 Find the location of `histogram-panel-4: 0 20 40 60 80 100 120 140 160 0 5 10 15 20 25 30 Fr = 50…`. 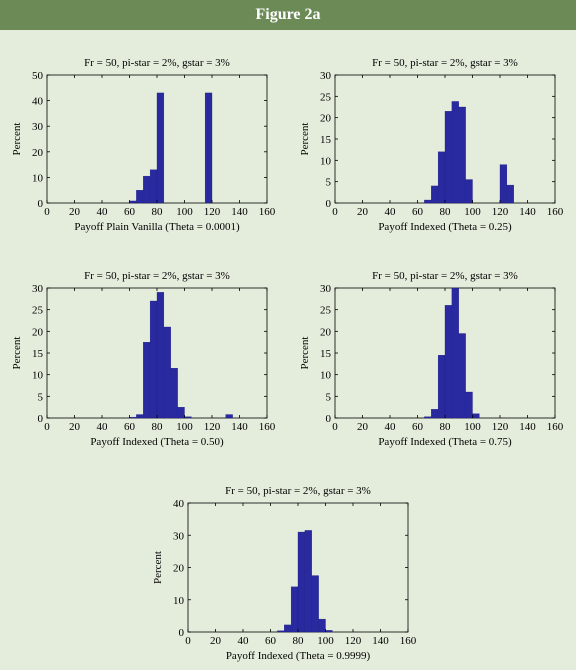

histogram-panel-4: 0 20 40 60 80 100 120 140 160 0 5 10 15 20 25 30 Fr = 50… is located at coordinates (431, 359).